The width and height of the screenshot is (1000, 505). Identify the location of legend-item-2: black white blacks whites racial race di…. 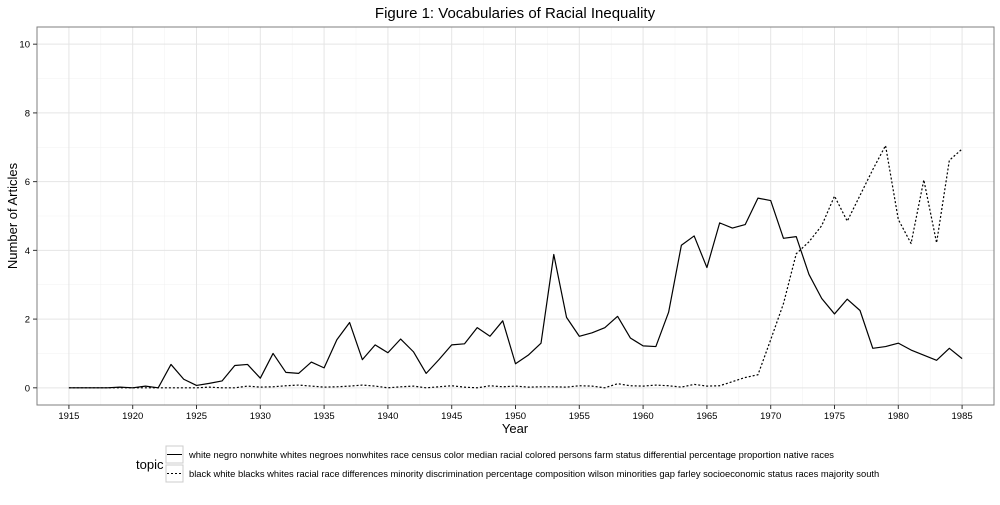
(522, 473).